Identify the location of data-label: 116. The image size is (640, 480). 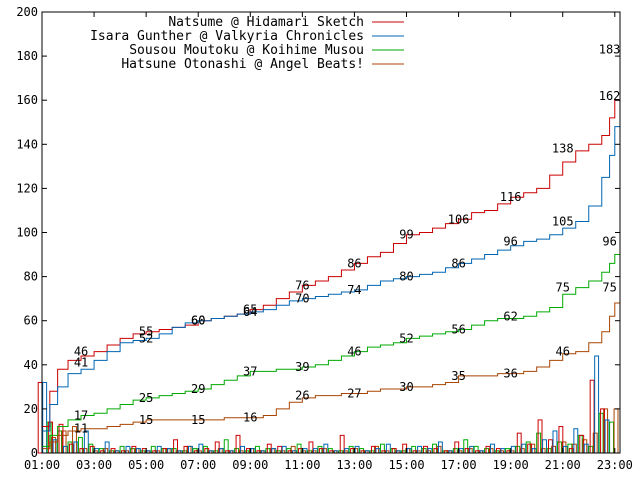
(511, 197).